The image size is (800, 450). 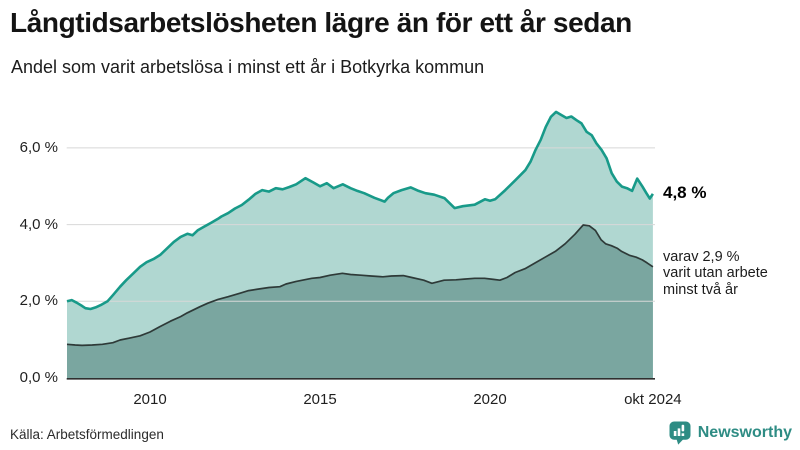 I want to click on newsworthy-logo: Newsworthy, so click(x=730, y=432).